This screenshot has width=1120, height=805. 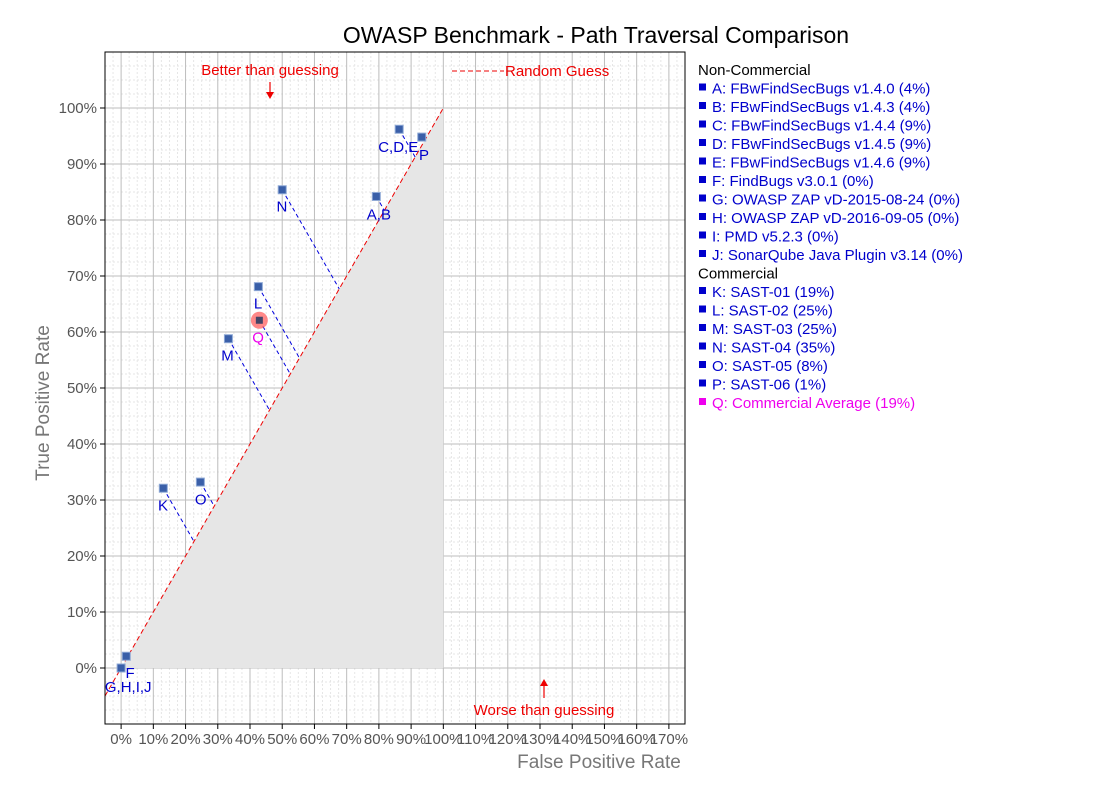 I want to click on data-point-label: L, so click(x=258, y=303).